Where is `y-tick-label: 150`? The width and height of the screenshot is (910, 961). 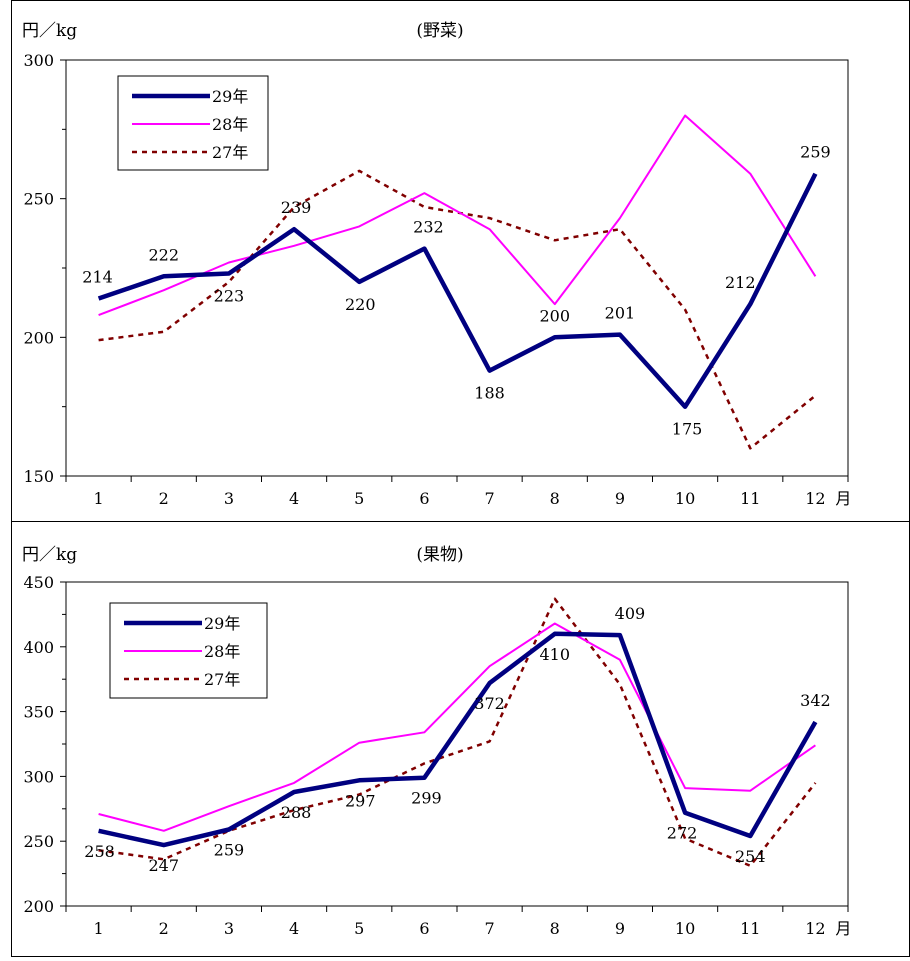 y-tick-label: 150 is located at coordinates (38, 476).